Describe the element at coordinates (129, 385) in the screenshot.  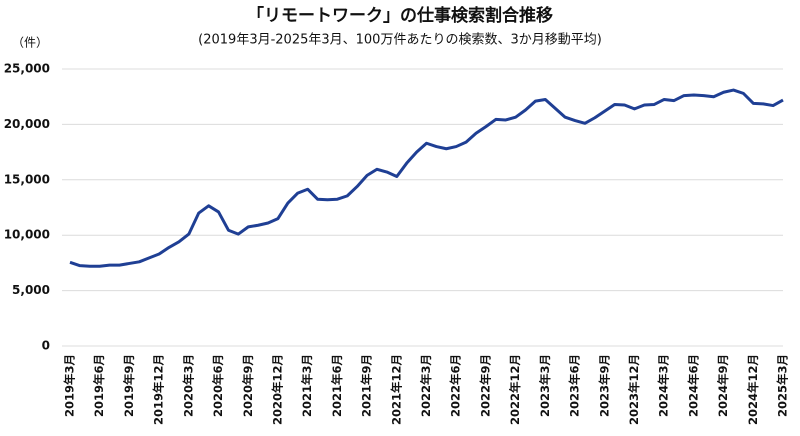
I see `x-tick-label: 2019年9月` at that location.